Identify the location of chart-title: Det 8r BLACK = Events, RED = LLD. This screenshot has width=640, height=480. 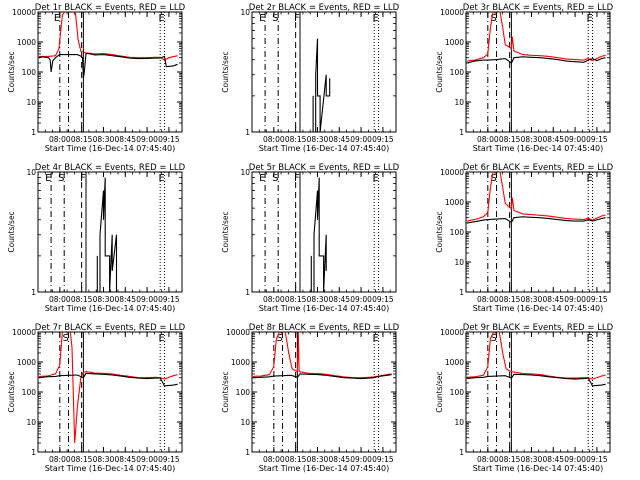
(324, 328).